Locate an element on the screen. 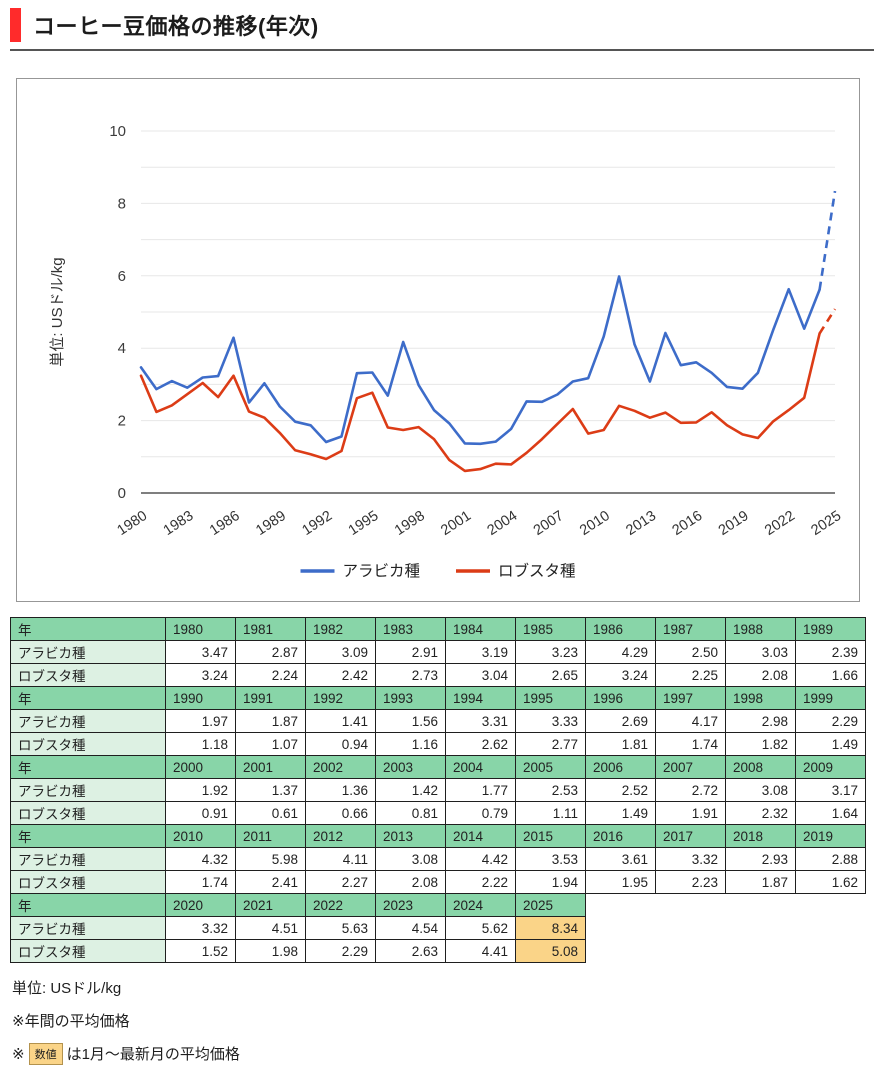 The image size is (874, 1077). year-header-cell: 2003 is located at coordinates (410, 767).